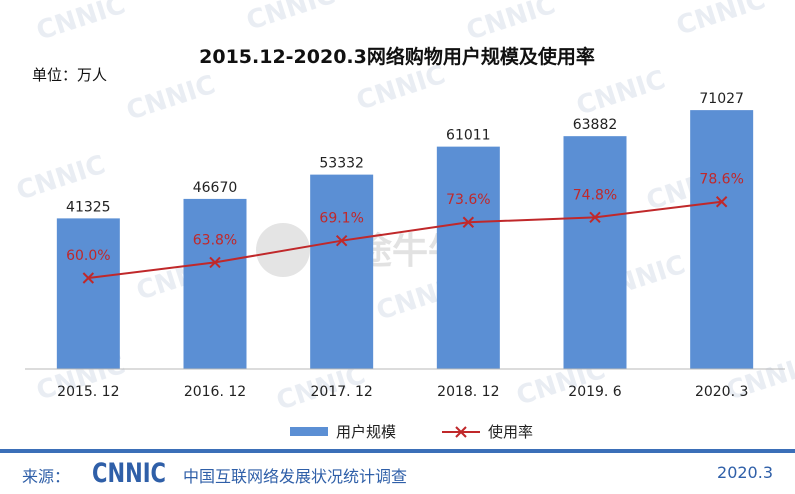 This screenshot has height=494, width=795. I want to click on line-value-label: 73.6%, so click(468, 200).